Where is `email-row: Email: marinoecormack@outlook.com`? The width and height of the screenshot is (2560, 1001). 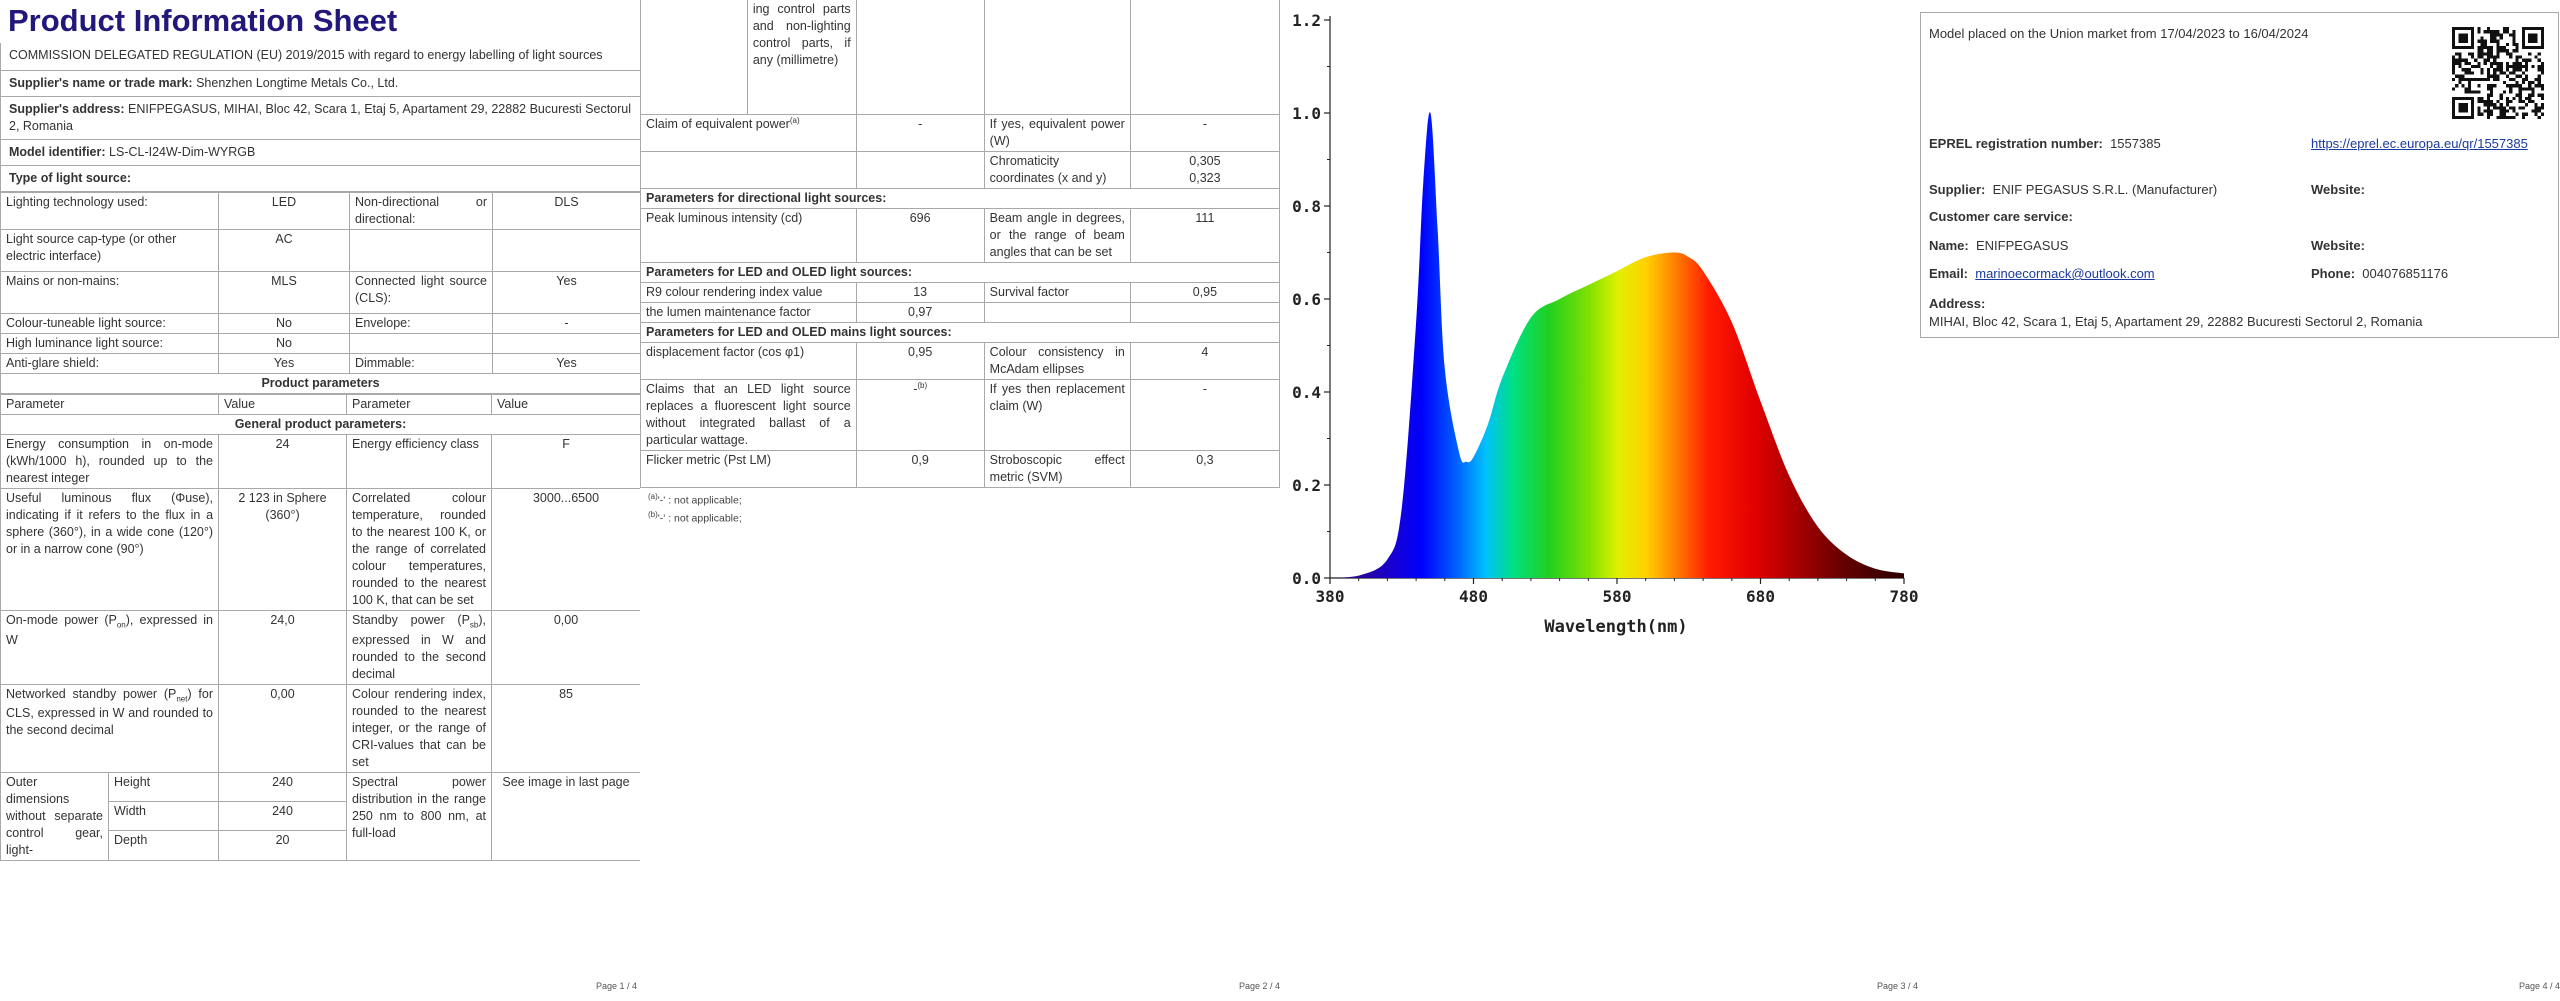 email-row: Email: marinoecormack@outlook.com is located at coordinates (2042, 274).